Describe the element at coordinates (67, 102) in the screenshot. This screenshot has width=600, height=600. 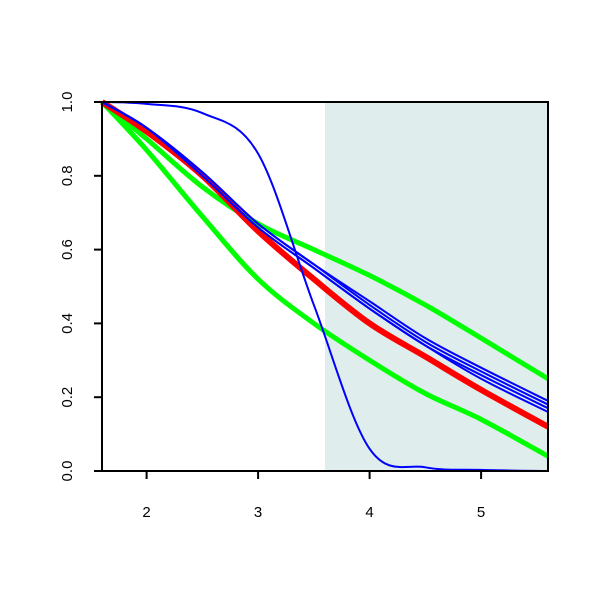
I see `y-tick-label: 1.0` at that location.